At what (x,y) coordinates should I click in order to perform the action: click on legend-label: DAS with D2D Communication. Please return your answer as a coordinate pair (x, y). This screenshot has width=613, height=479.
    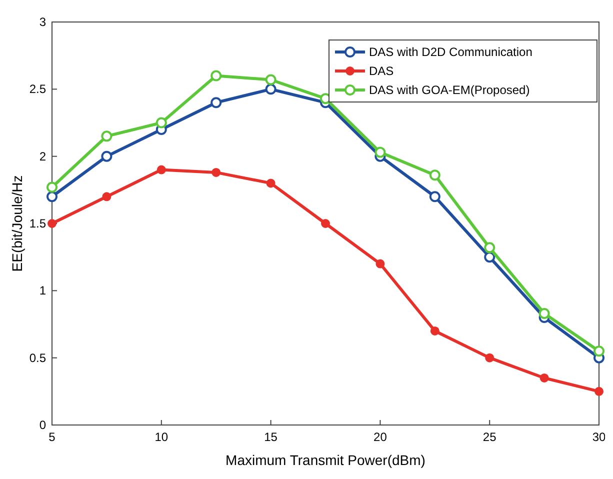
    Looking at the image, I should click on (450, 52).